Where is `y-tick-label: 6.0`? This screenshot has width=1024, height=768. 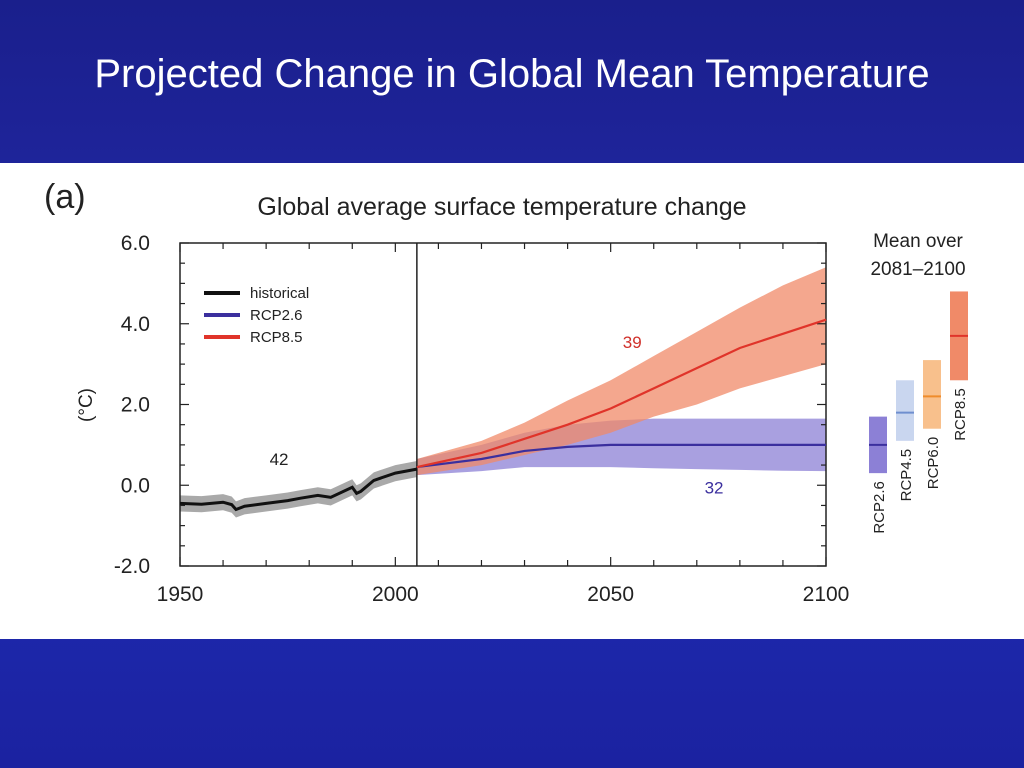
y-tick-label: 6.0 is located at coordinates (135, 243).